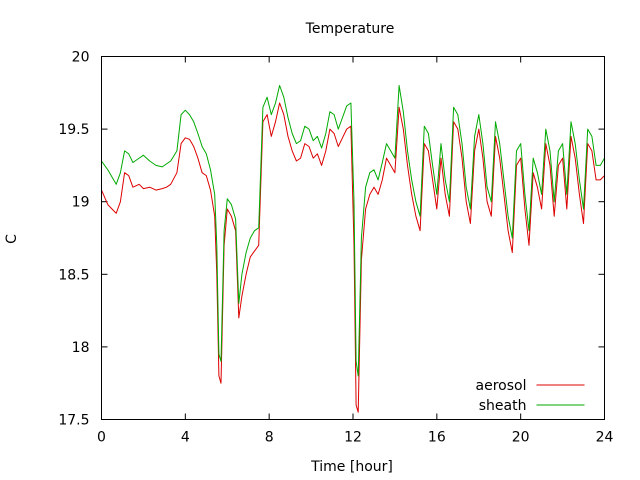 The image size is (640, 480). What do you see at coordinates (351, 467) in the screenshot?
I see `x-axis-label: Time [hour]` at bounding box center [351, 467].